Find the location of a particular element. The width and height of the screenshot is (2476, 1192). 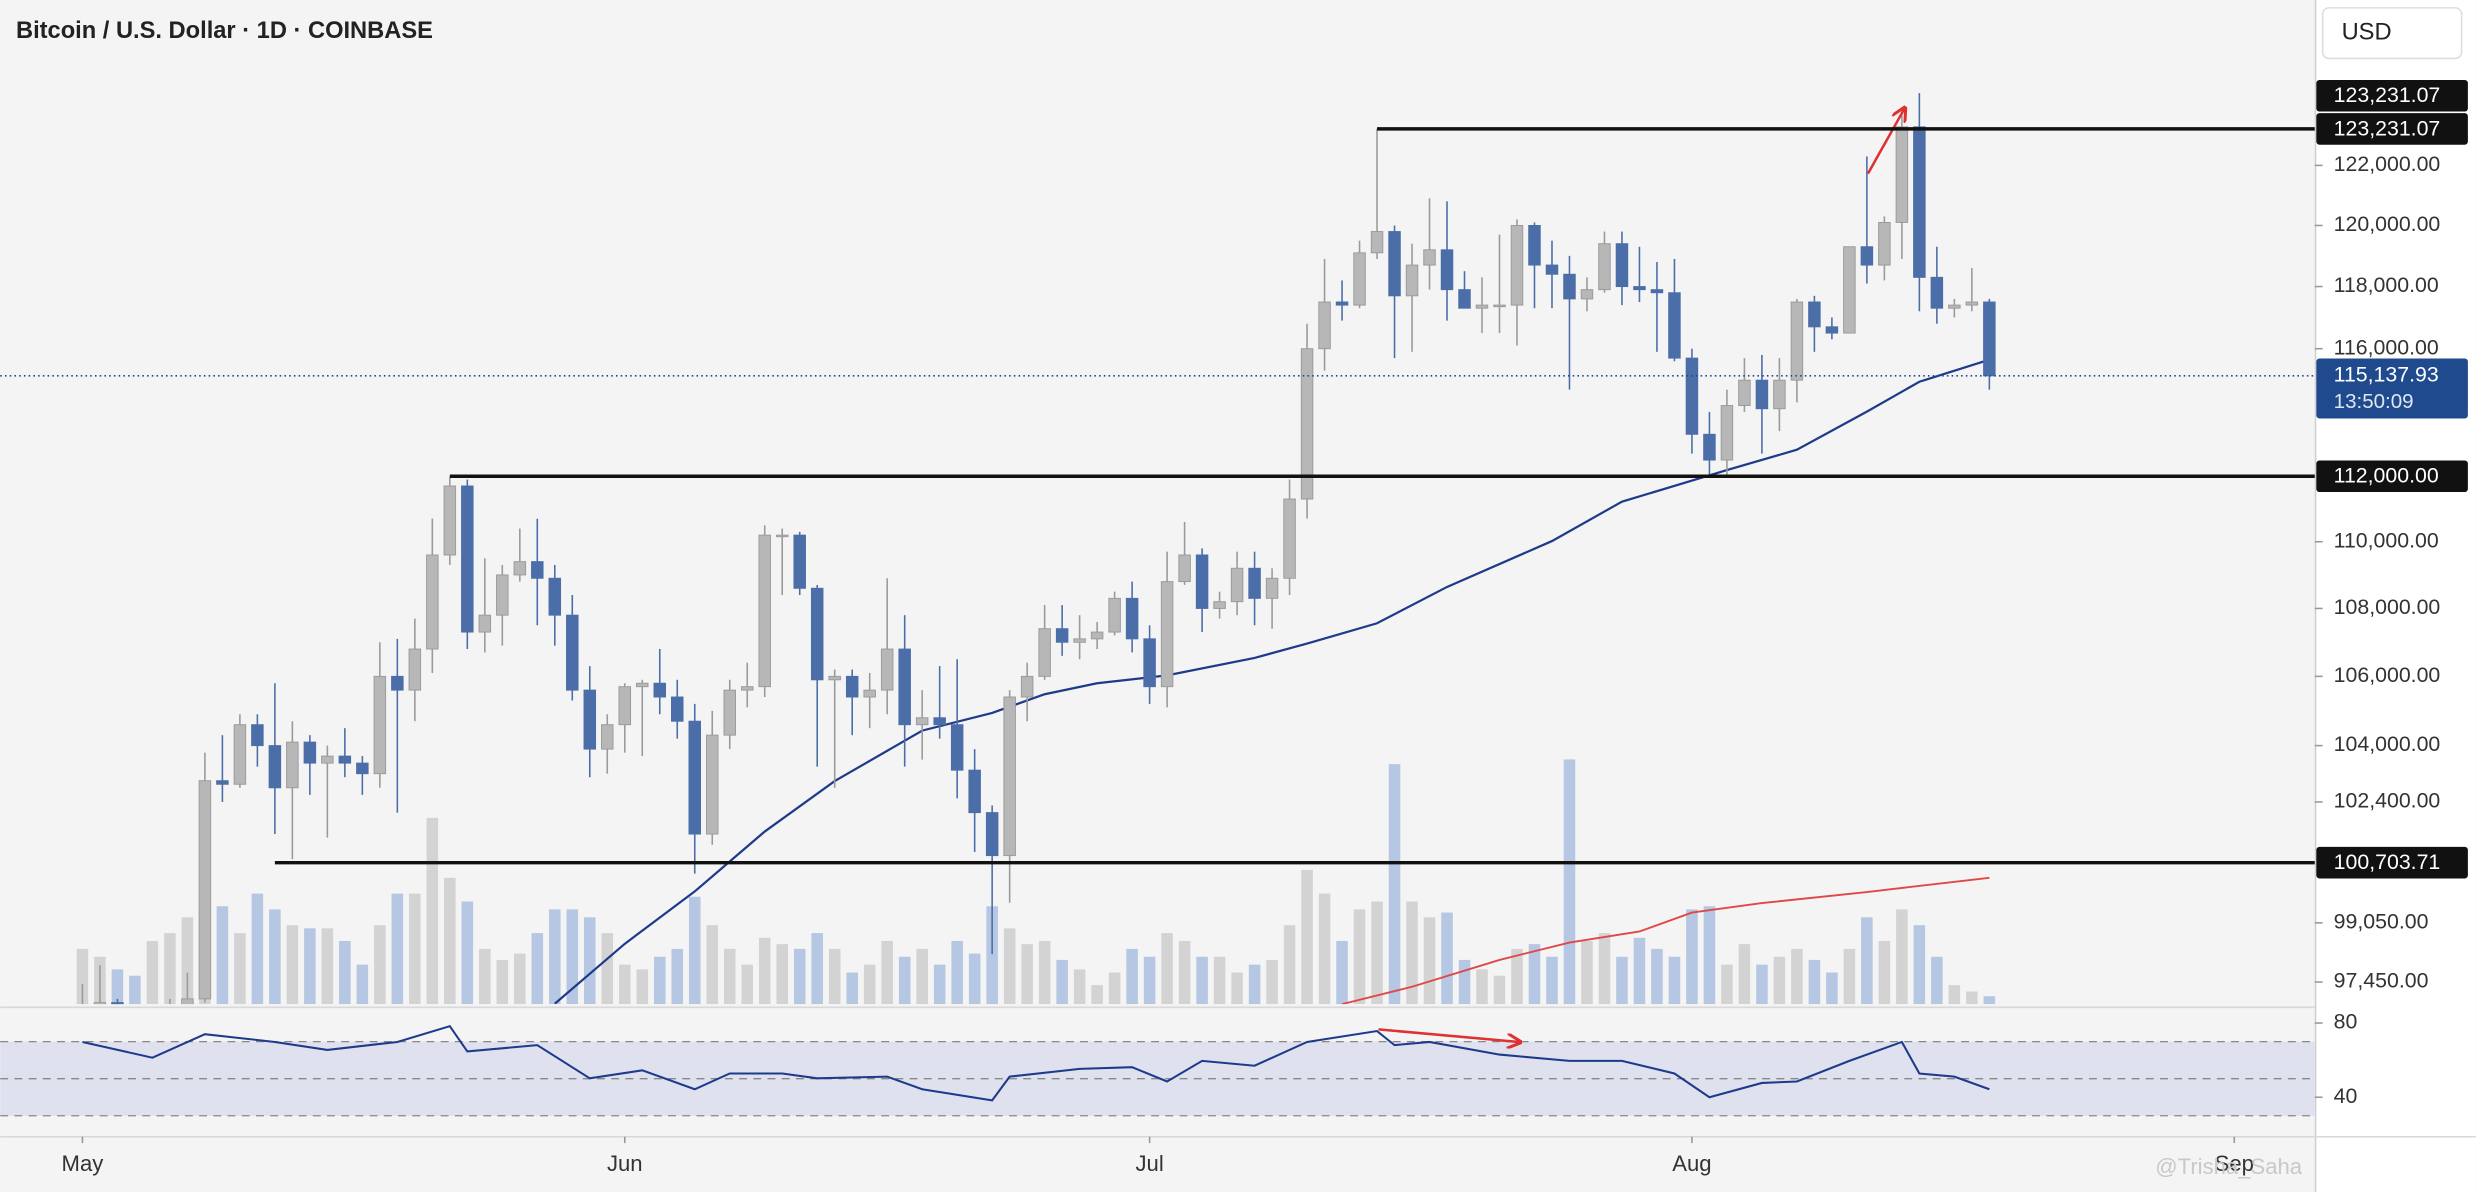

price-axis-background is located at coordinates (2396, 596).